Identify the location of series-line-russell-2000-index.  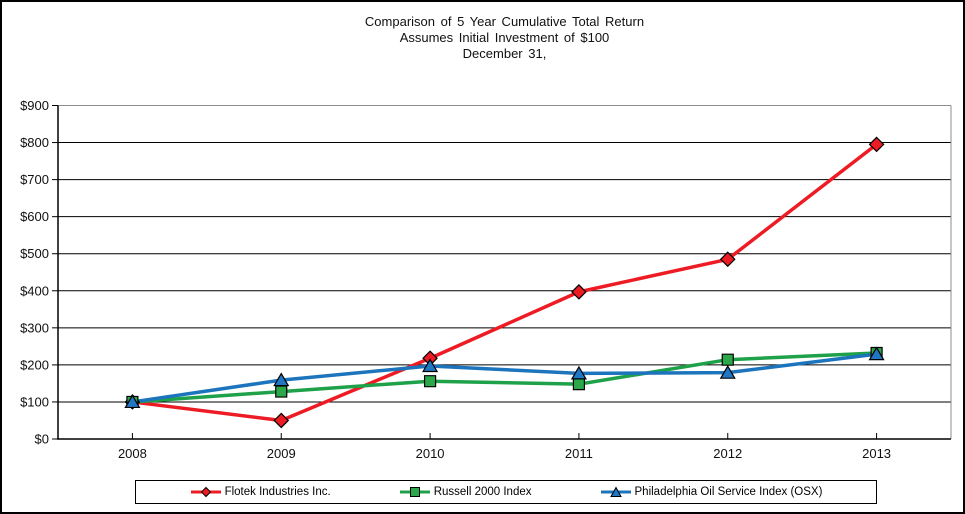
(504, 377).